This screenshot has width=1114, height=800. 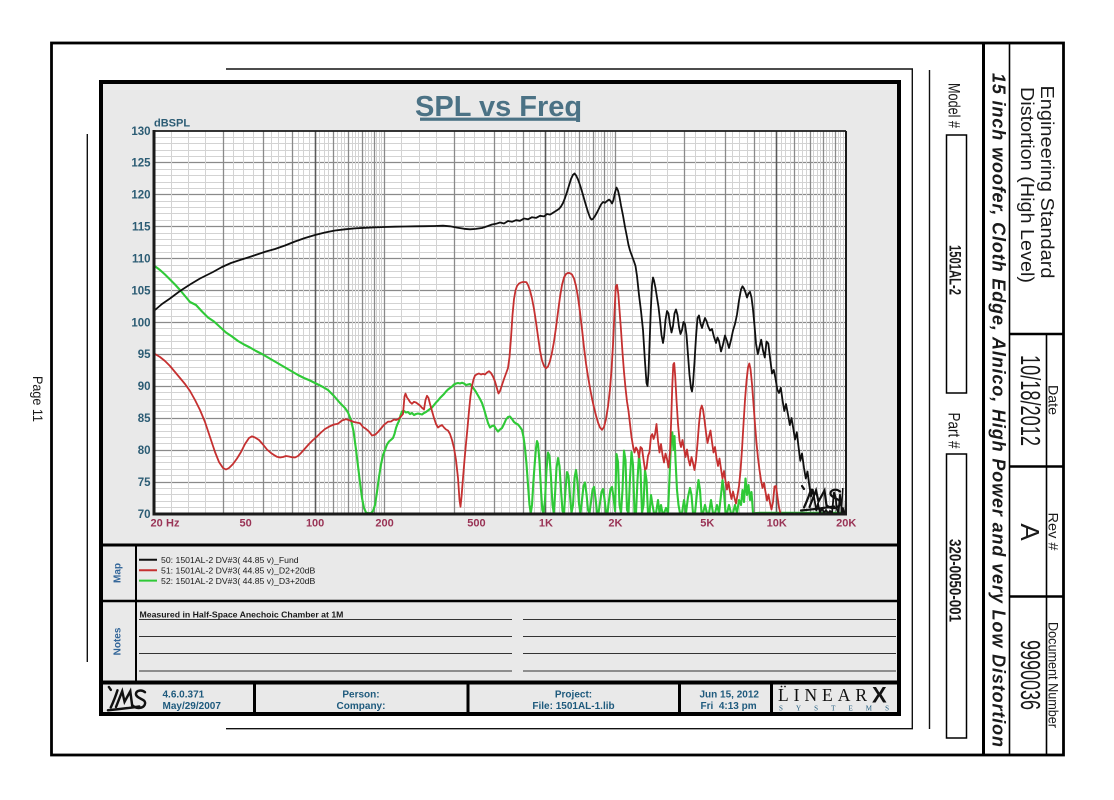 I want to click on svg-text: File: 1501AL-1.lib, so click(x=573, y=706).